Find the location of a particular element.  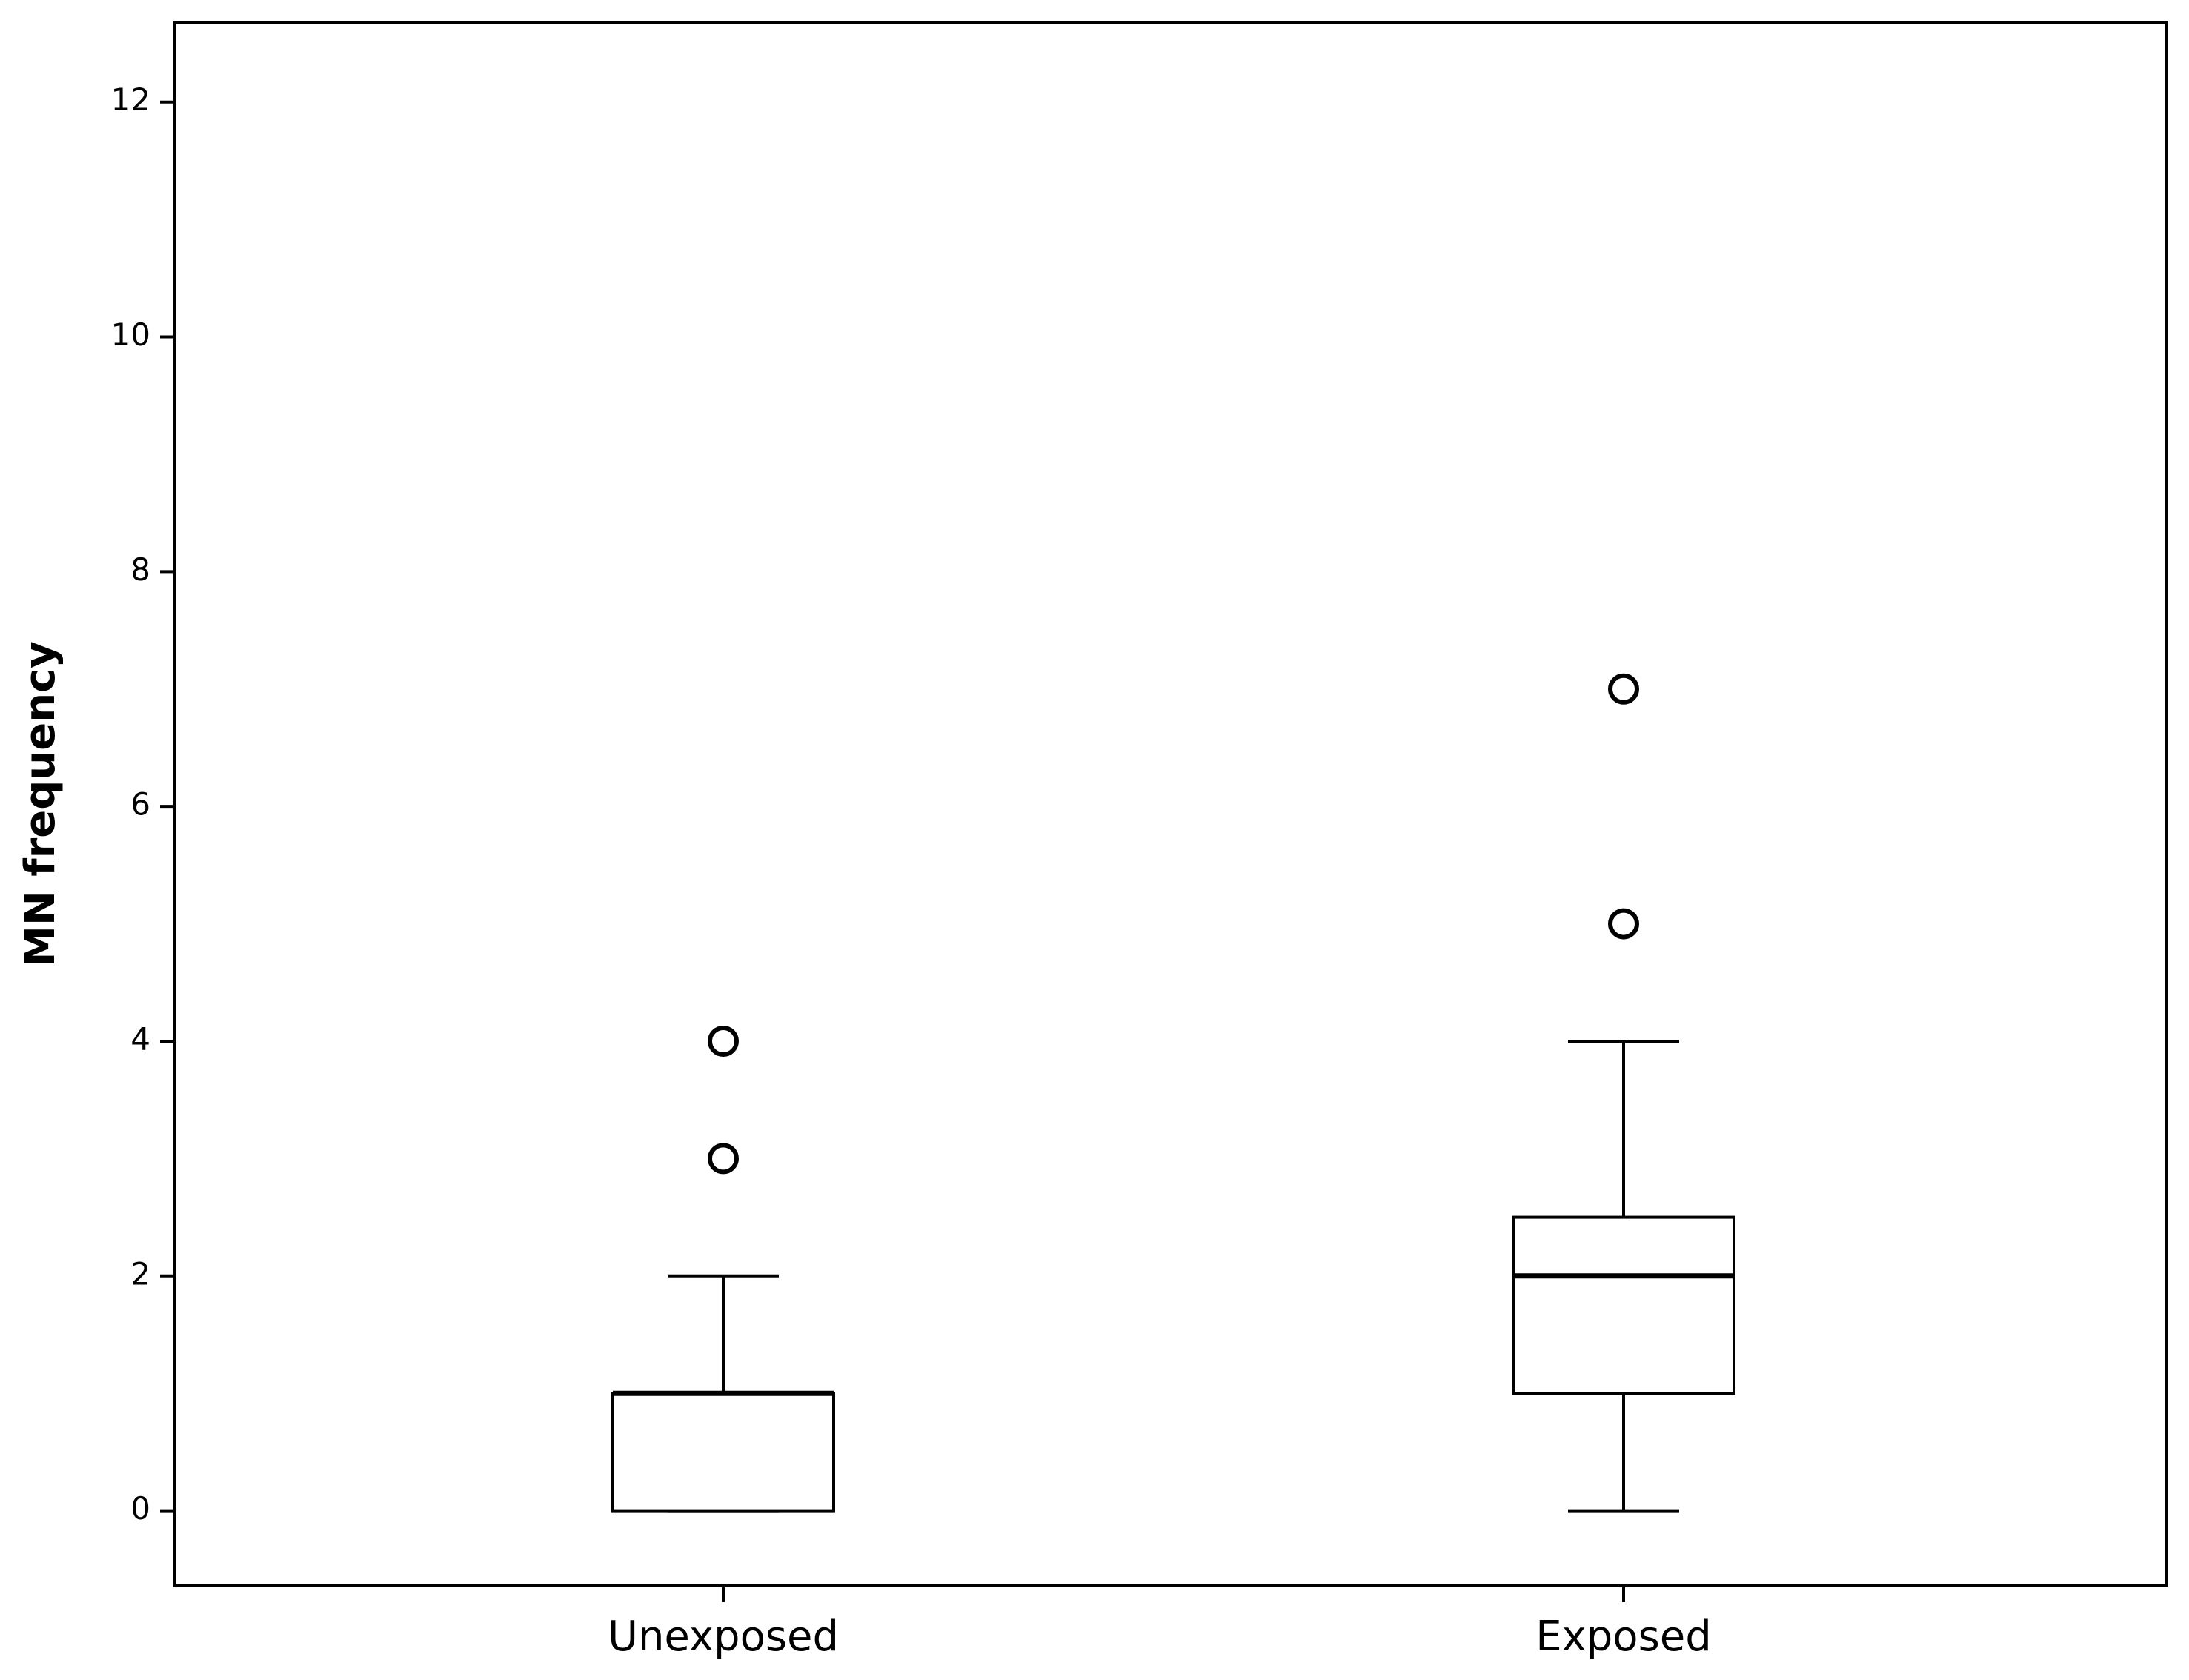

y-tick-label: 0 is located at coordinates (140, 1509).